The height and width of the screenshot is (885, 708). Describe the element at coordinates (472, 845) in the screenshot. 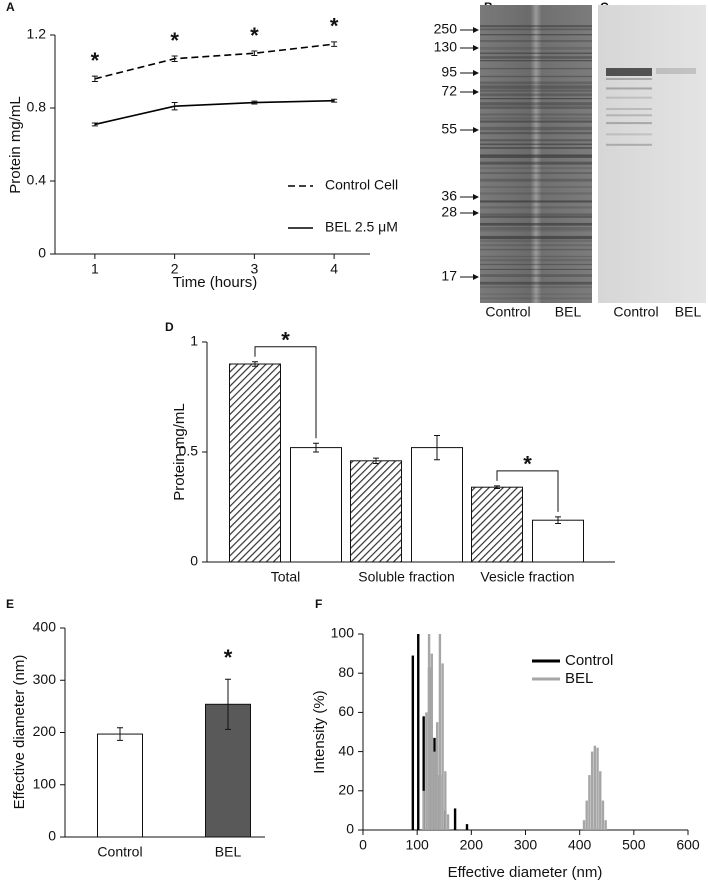

I see `x-tick-label: 200` at that location.